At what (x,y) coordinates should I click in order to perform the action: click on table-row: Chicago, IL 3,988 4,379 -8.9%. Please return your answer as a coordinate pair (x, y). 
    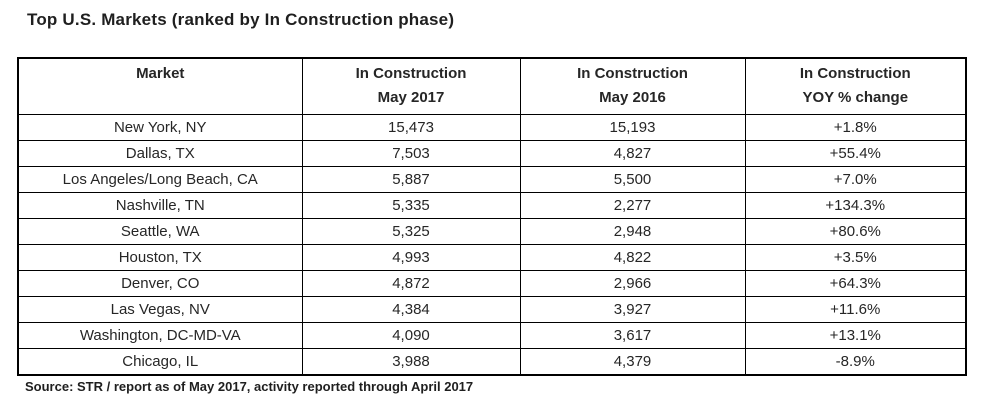
    Looking at the image, I should click on (492, 361).